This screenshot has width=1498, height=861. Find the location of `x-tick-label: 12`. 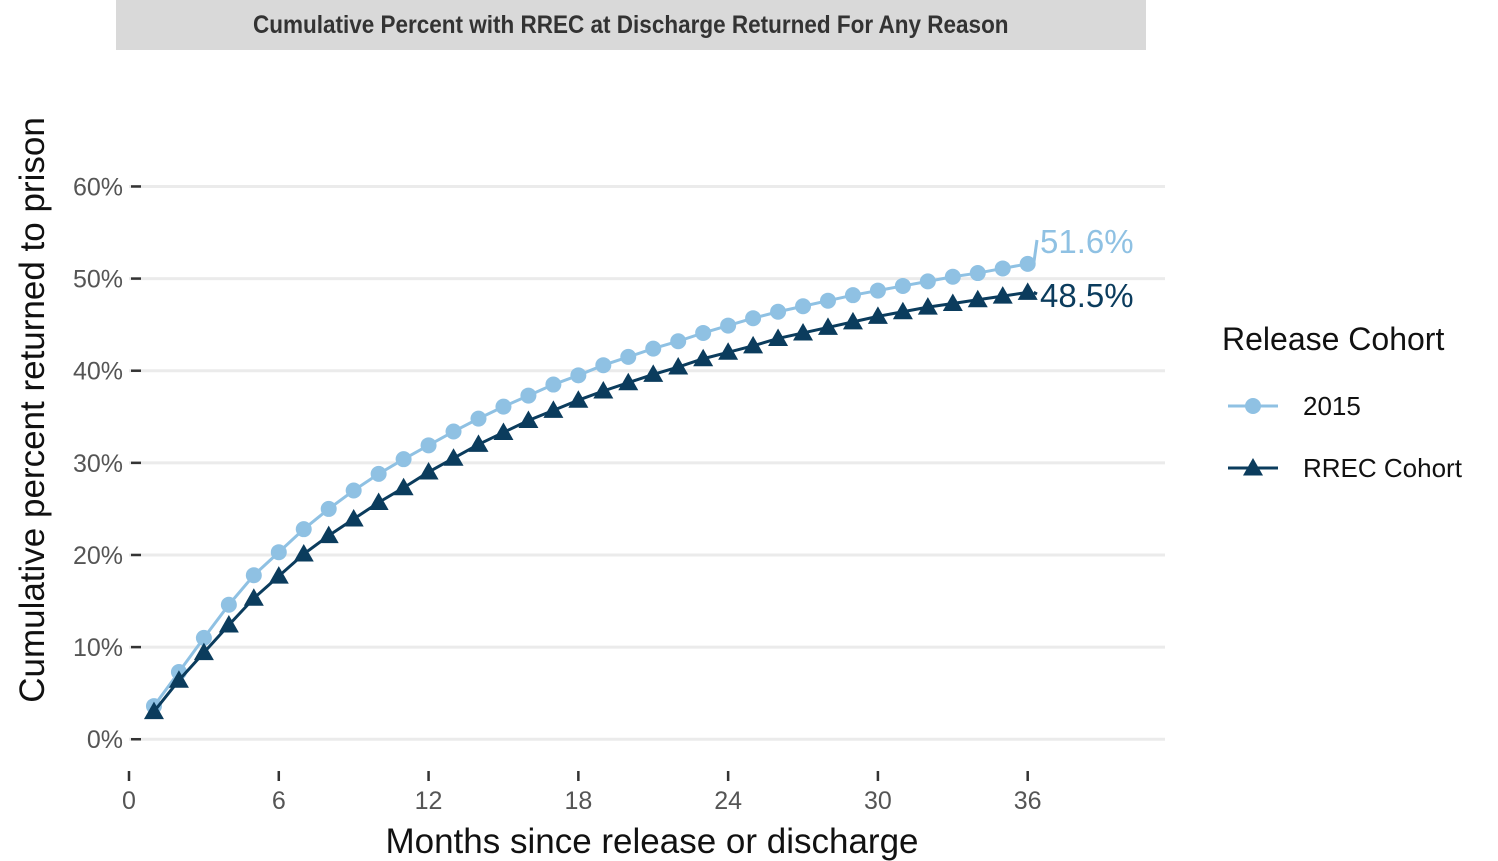

x-tick-label: 12 is located at coordinates (429, 801).